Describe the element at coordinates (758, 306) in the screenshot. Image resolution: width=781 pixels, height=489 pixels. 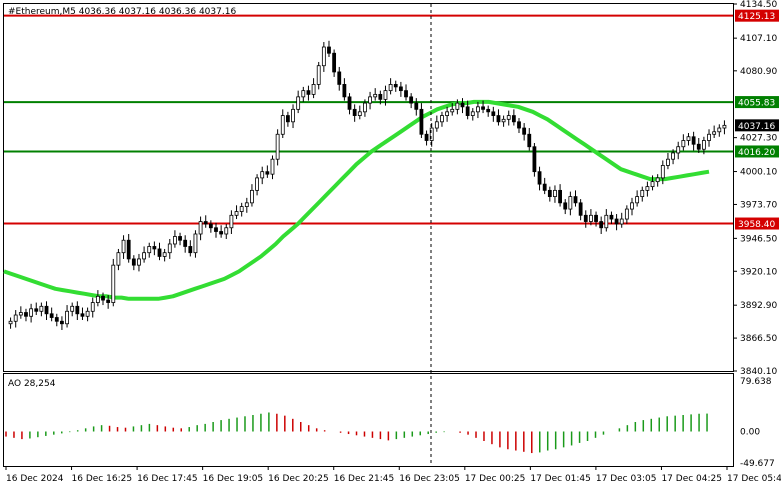
I see `price-tick-label: 3892.90` at that location.